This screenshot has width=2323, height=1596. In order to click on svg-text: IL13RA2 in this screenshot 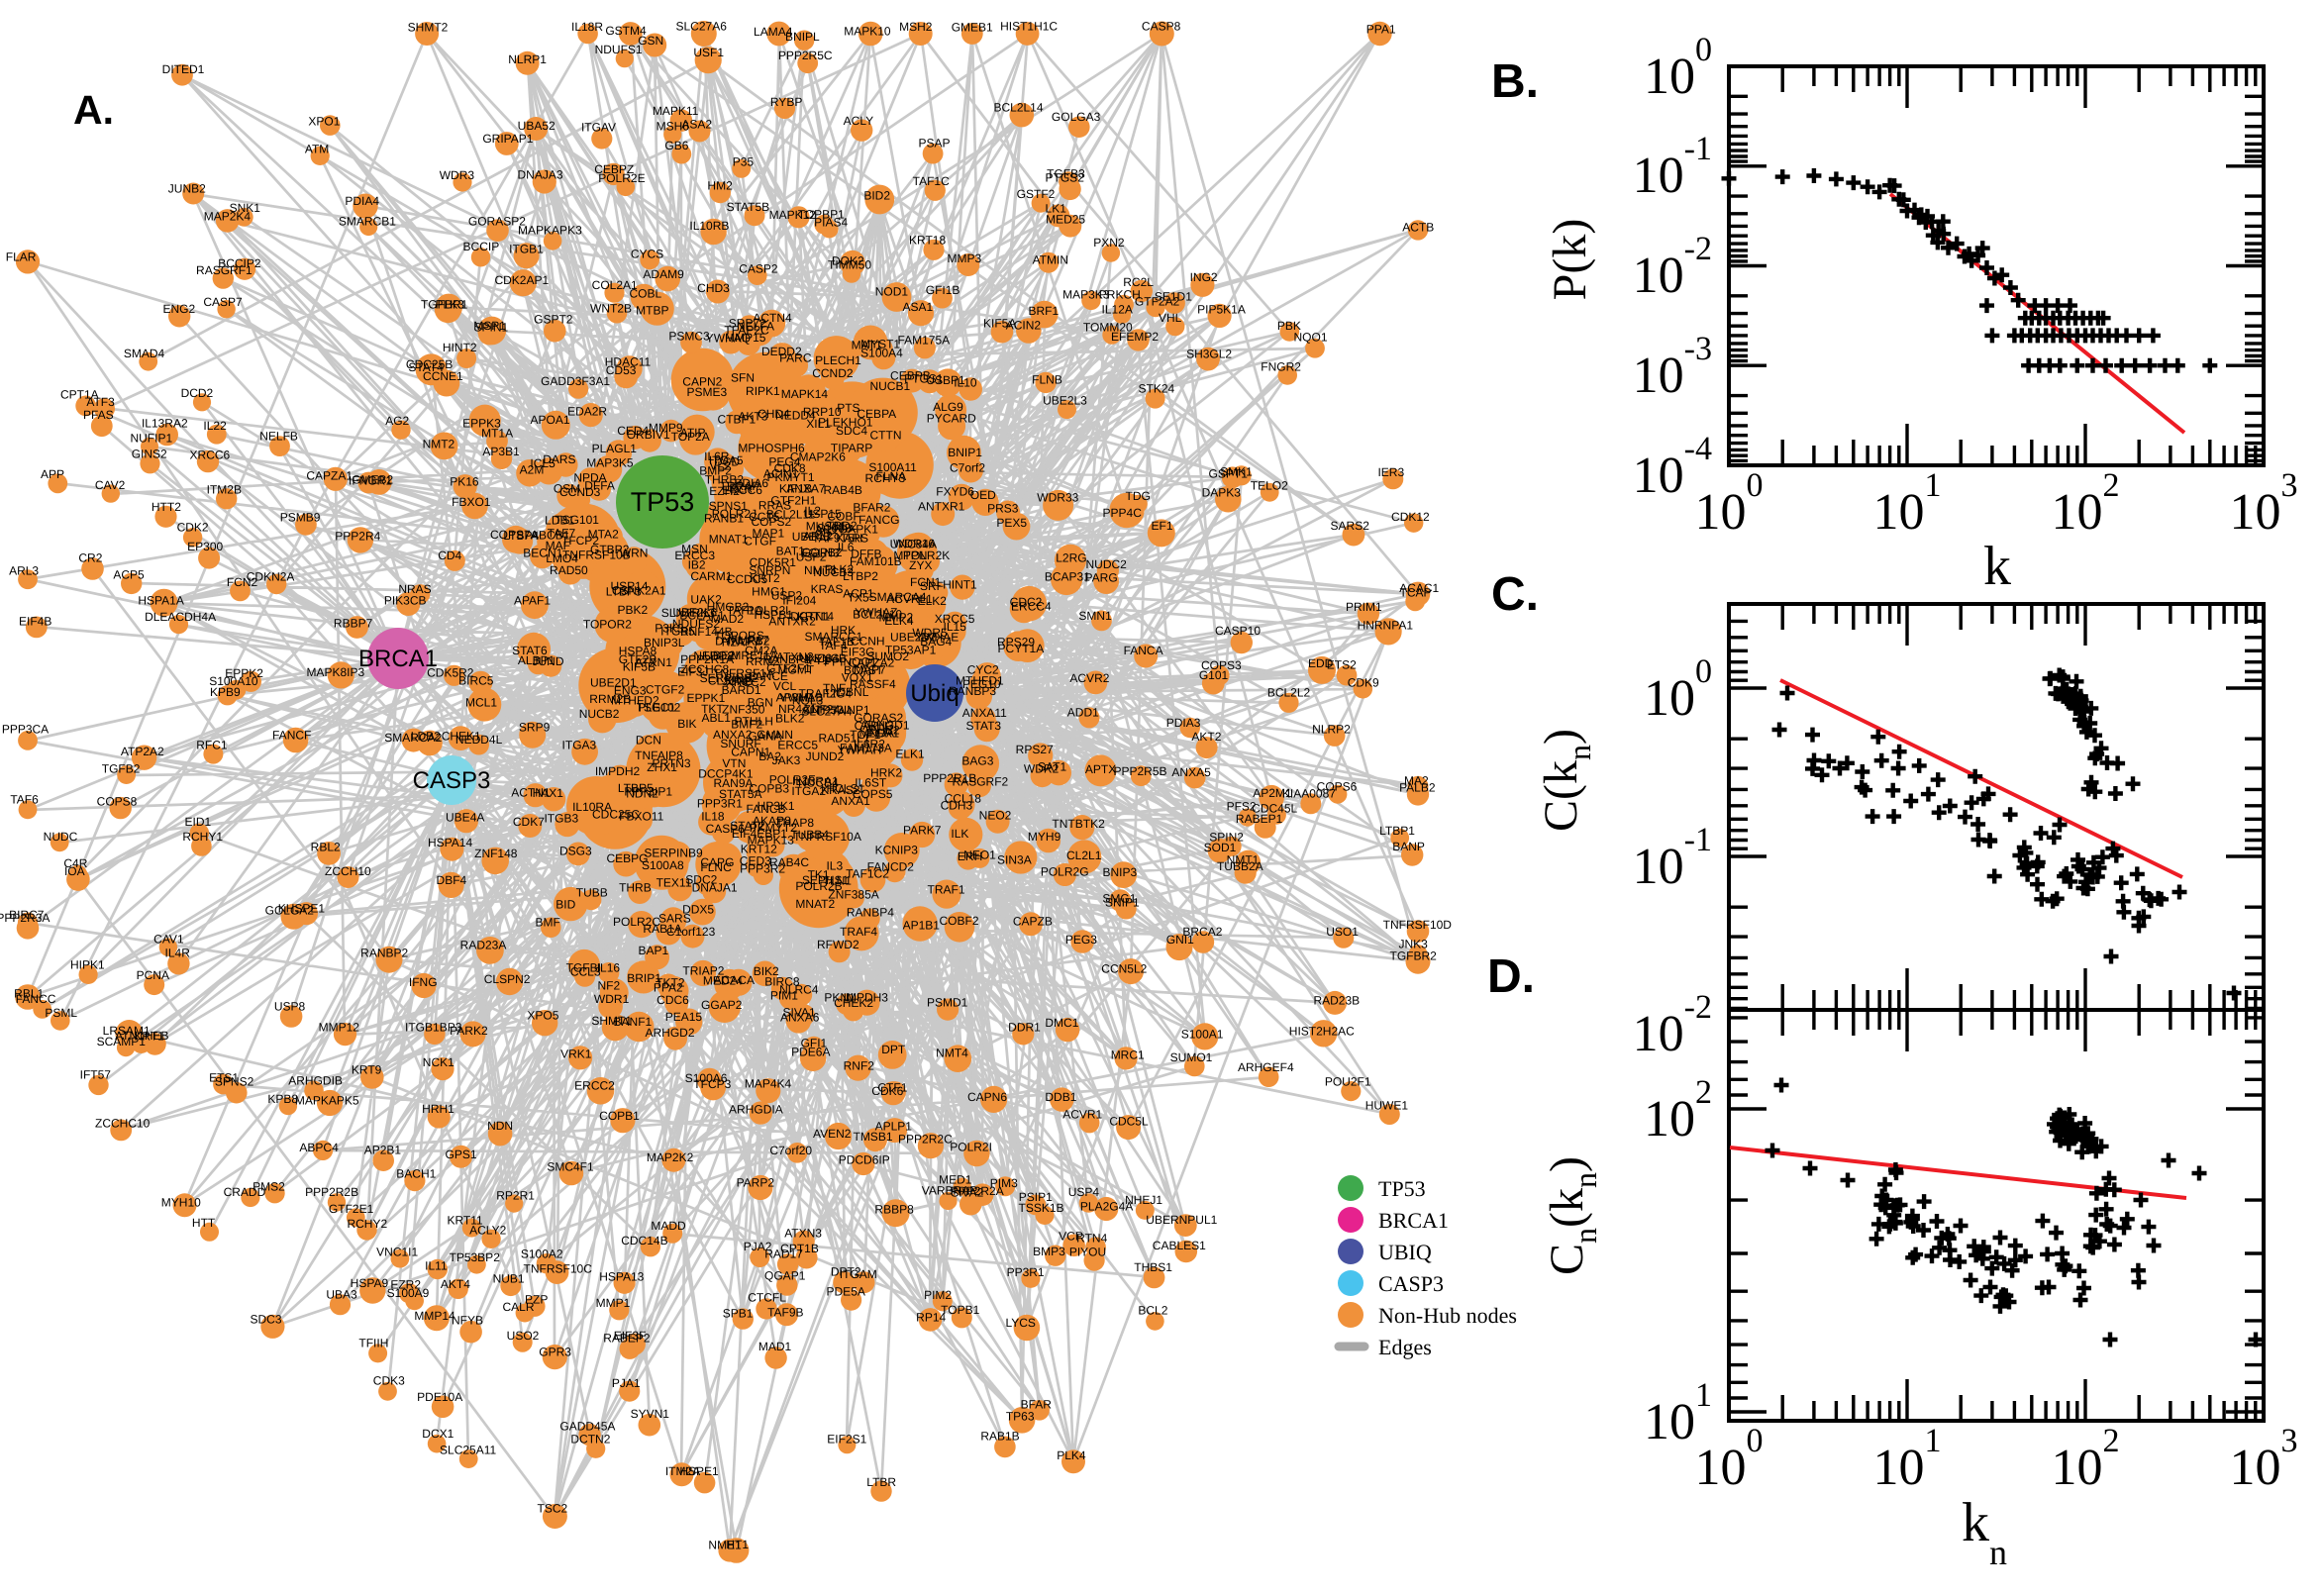, I will do `click(165, 424)`.